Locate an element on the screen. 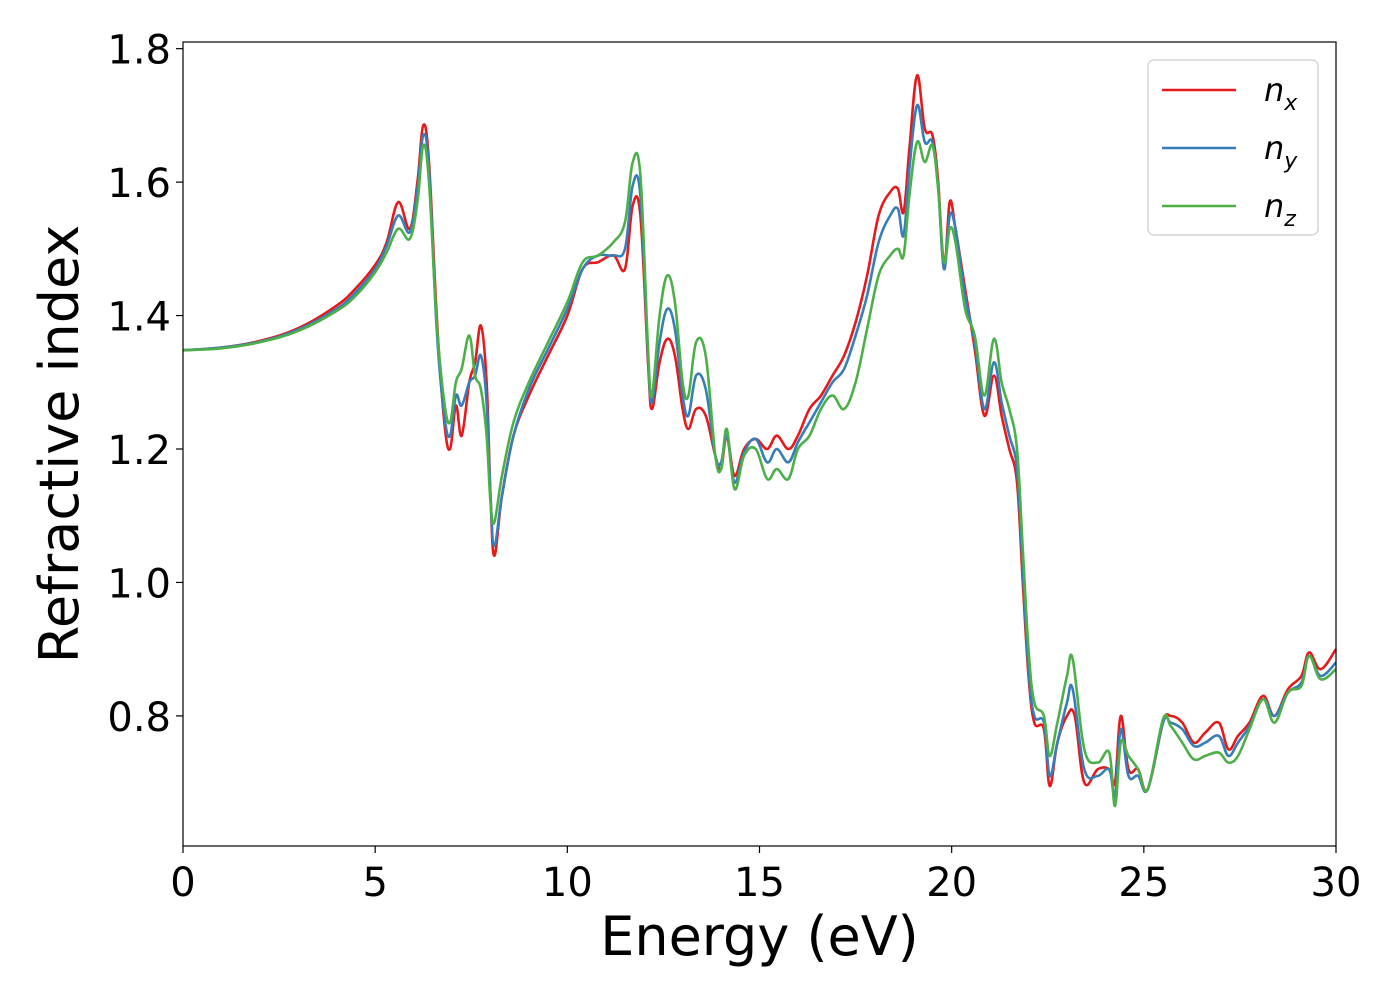 The image size is (1400, 1000). x-tick-label: 5 is located at coordinates (374, 883).